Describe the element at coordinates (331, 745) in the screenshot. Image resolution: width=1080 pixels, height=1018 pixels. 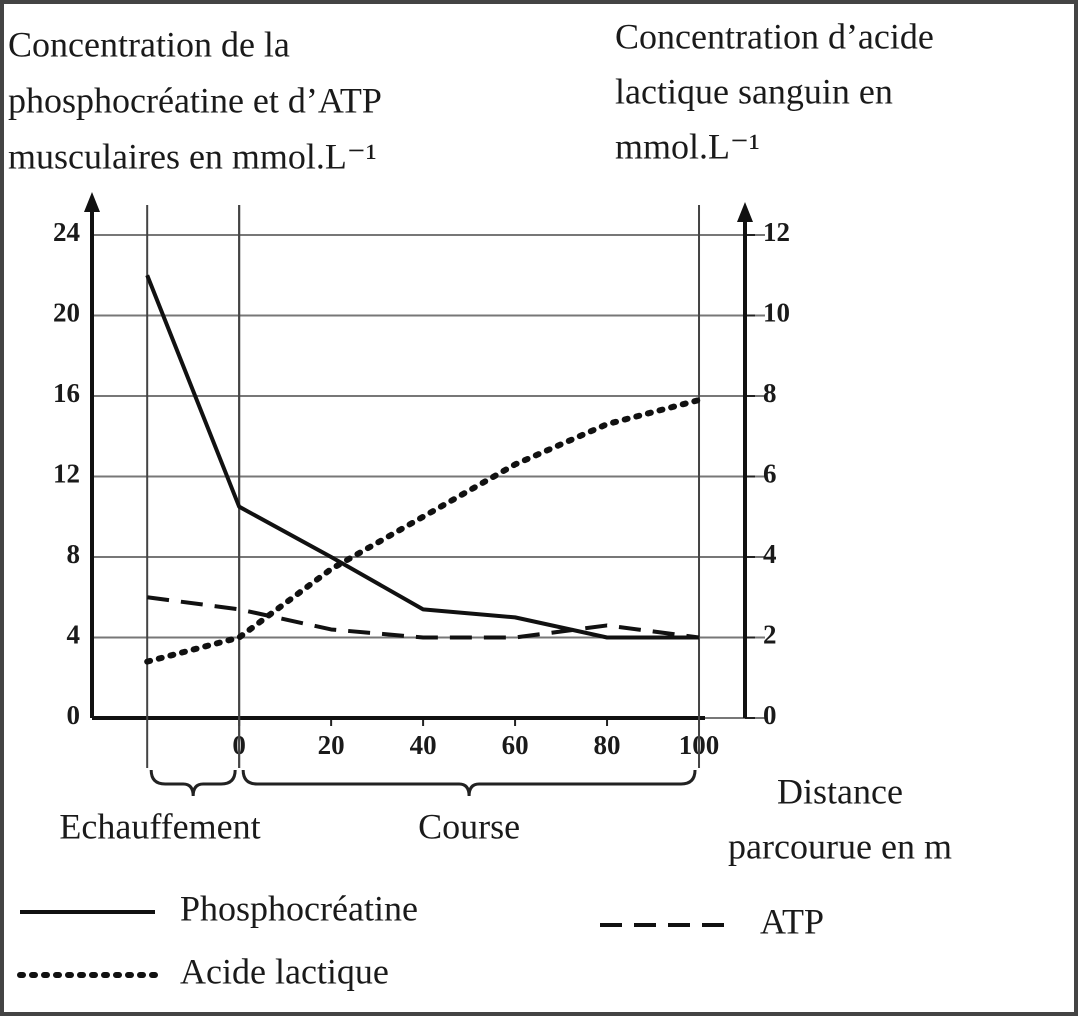
I see `x-tick-label: 20` at that location.